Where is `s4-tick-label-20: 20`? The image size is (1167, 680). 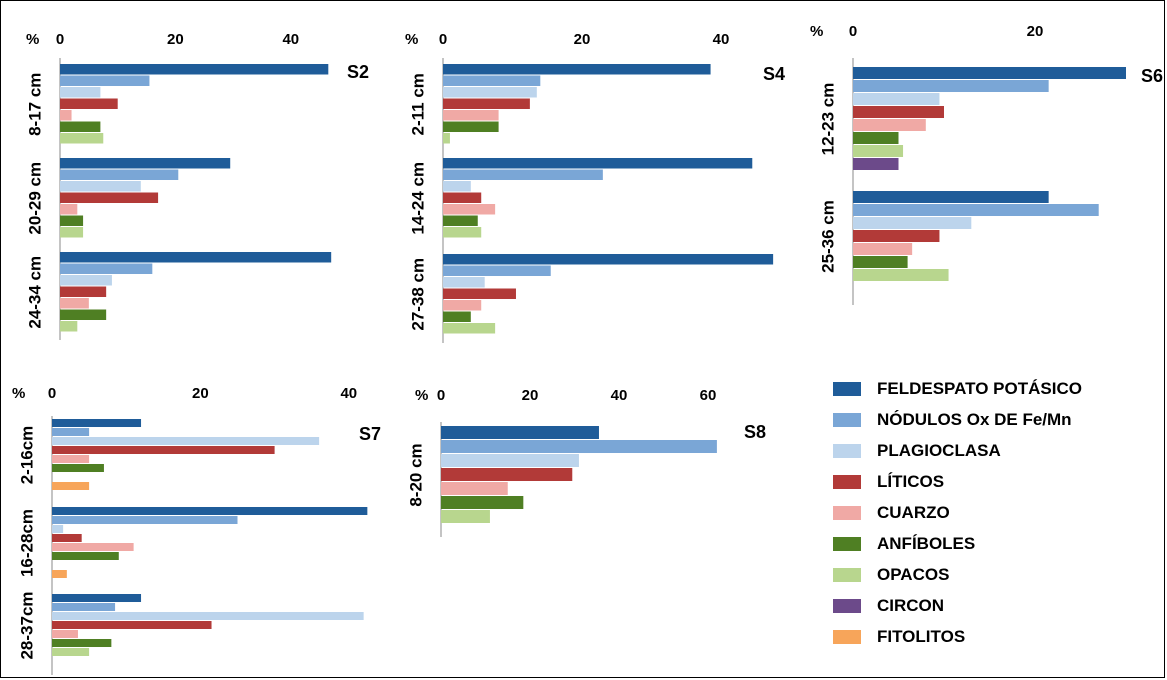 s4-tick-label-20: 20 is located at coordinates (582, 39).